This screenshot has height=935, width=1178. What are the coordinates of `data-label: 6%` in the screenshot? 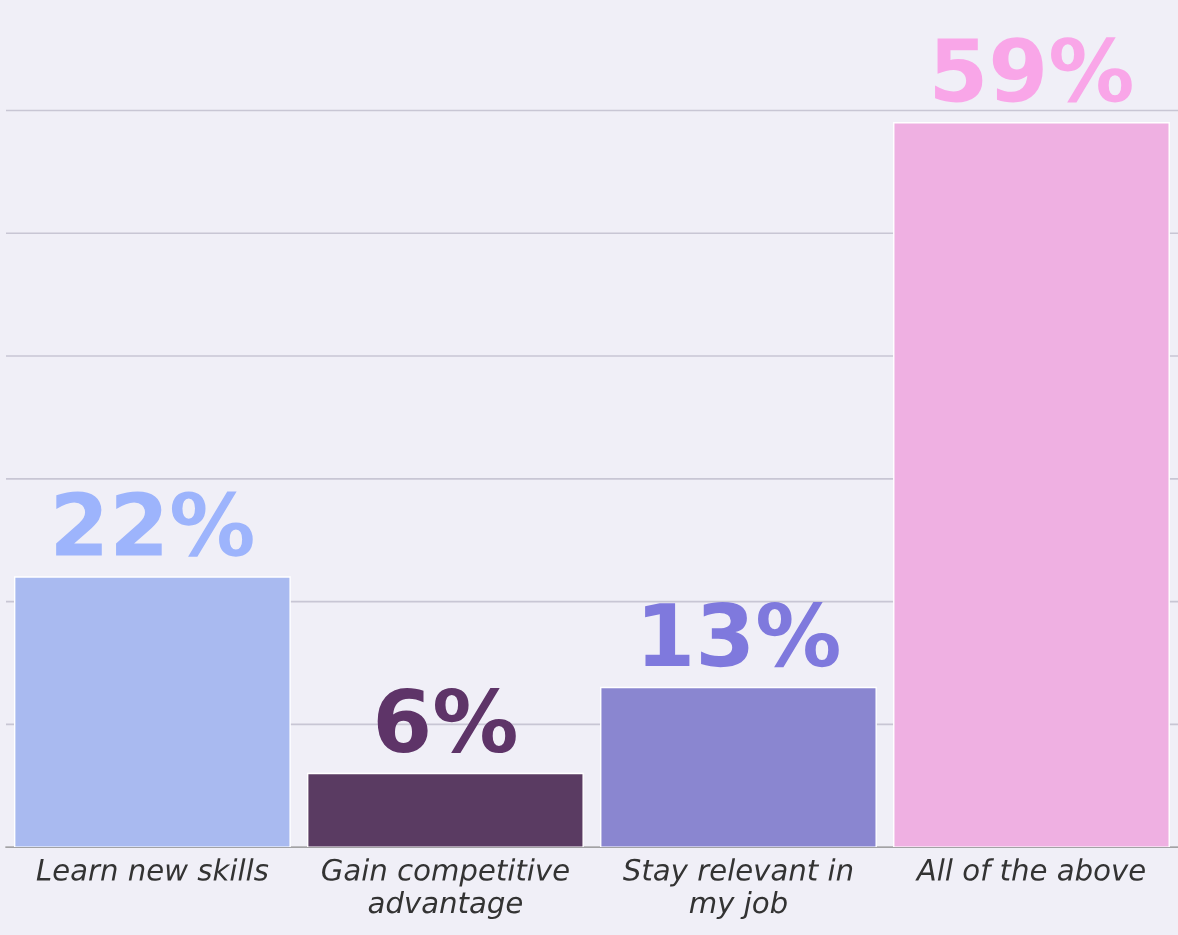 It's located at (446, 720).